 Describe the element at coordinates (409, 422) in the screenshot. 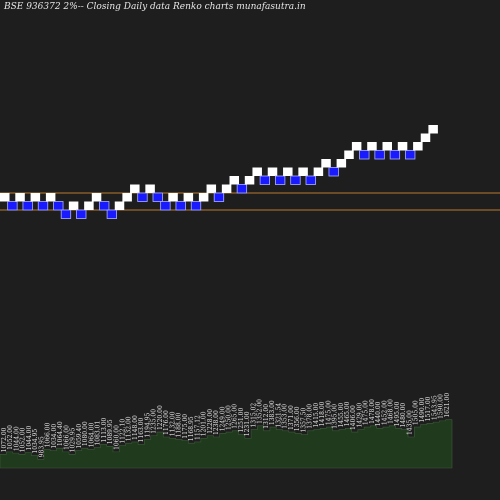

I see `volume-price-label: 1435.00` at that location.